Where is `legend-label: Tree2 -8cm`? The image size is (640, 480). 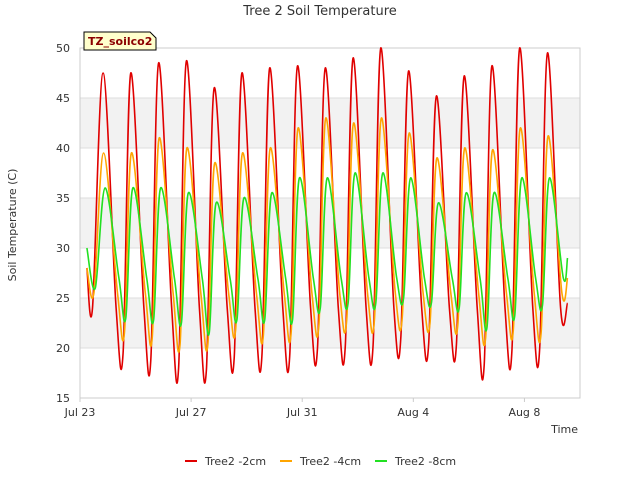 legend-label: Tree2 -8cm is located at coordinates (425, 461).